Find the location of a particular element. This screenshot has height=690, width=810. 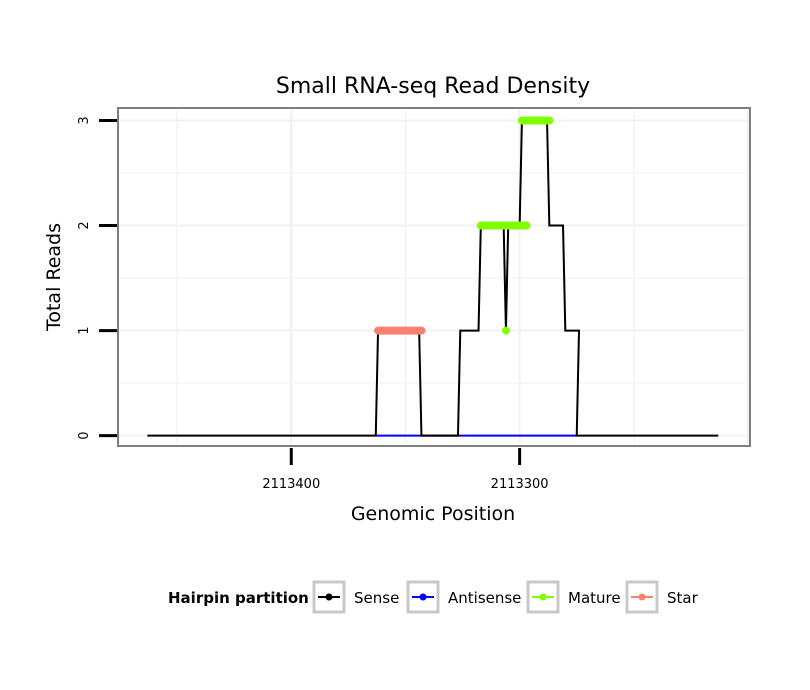

legend-marker-sense is located at coordinates (329, 597).